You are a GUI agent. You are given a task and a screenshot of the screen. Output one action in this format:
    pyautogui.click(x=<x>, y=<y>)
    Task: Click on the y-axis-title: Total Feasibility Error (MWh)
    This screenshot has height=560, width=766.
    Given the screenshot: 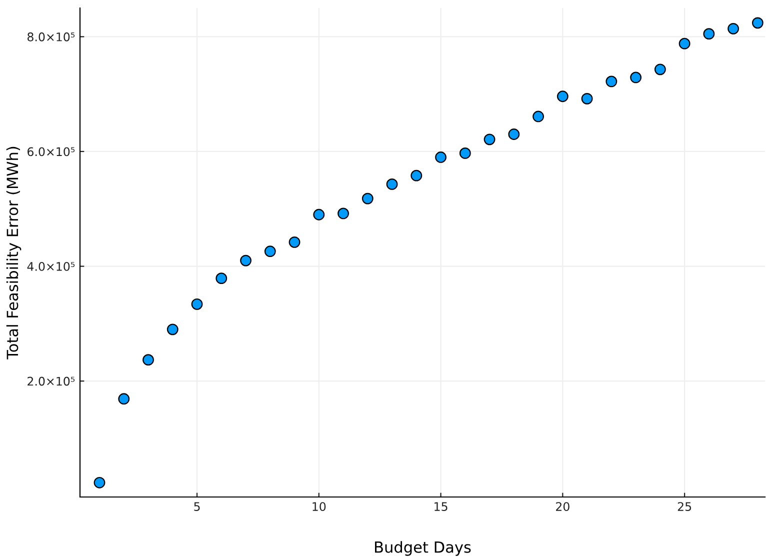 What is the action you would take?
    pyautogui.click(x=14, y=253)
    